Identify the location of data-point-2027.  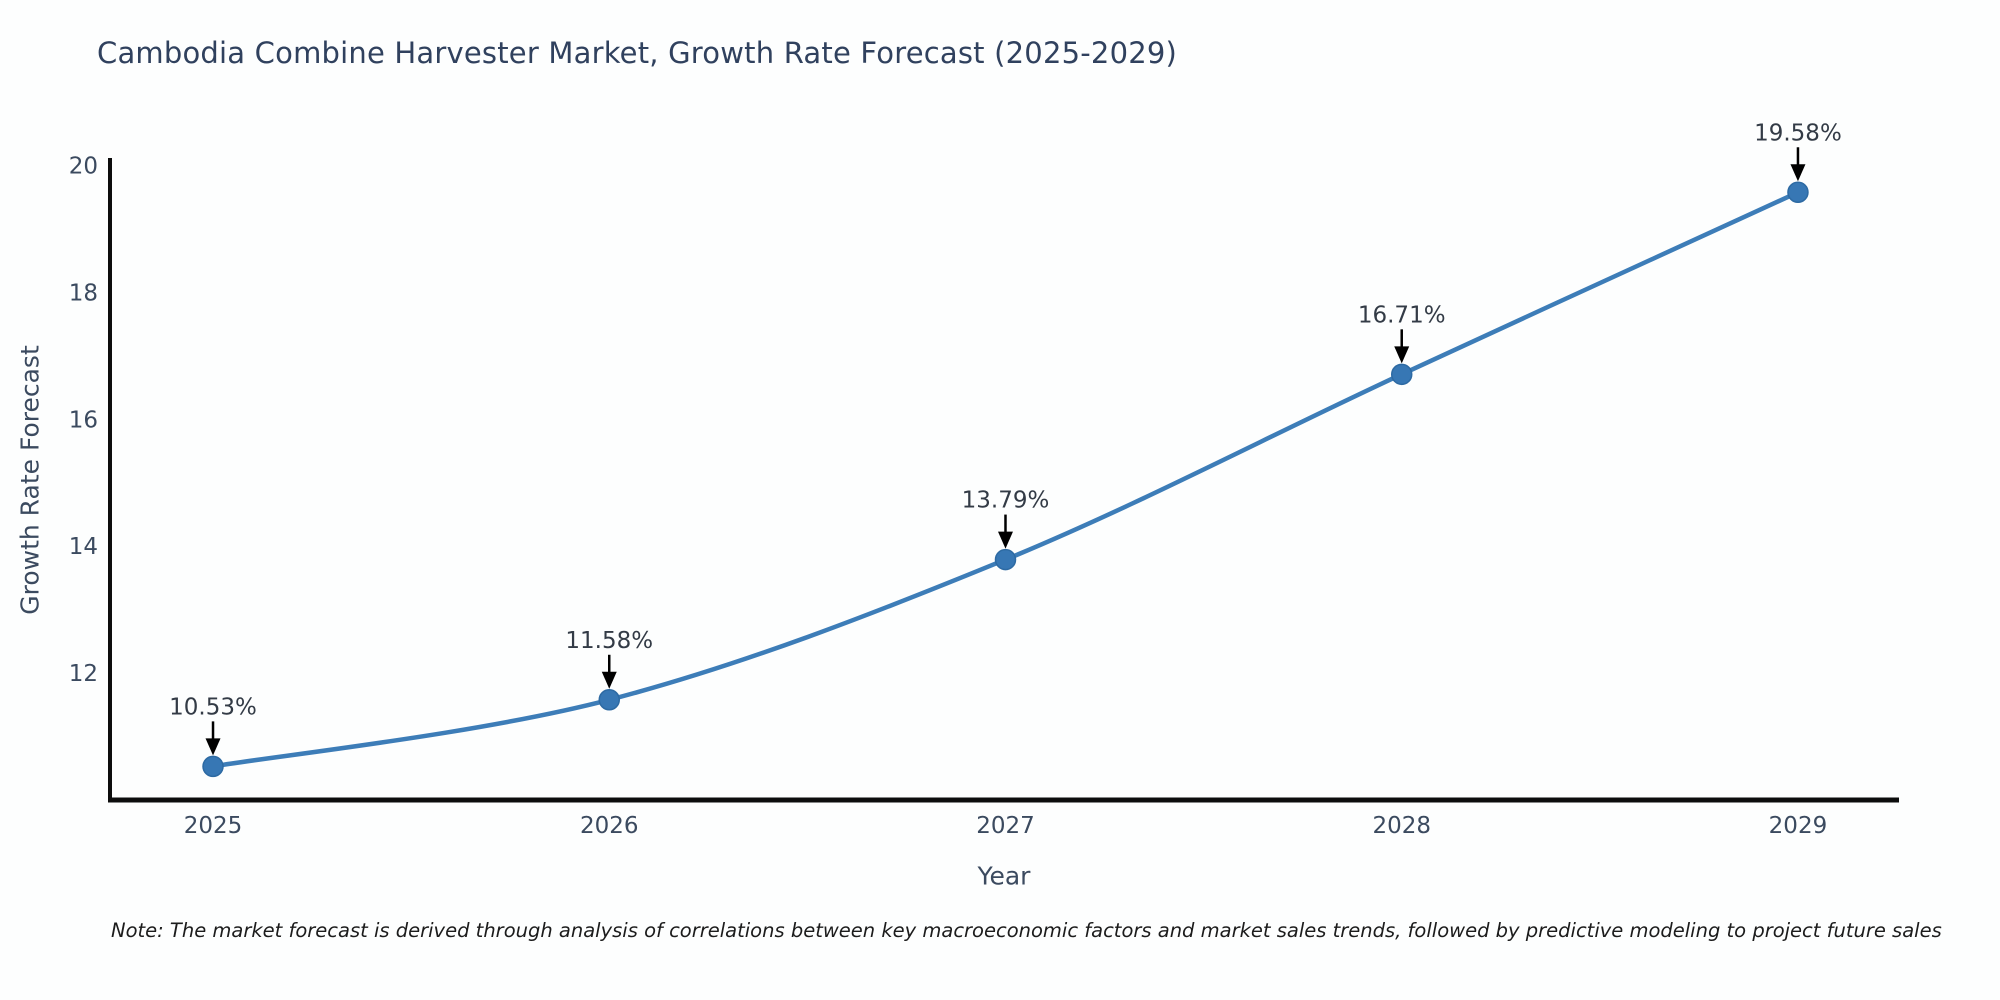
(1005, 559).